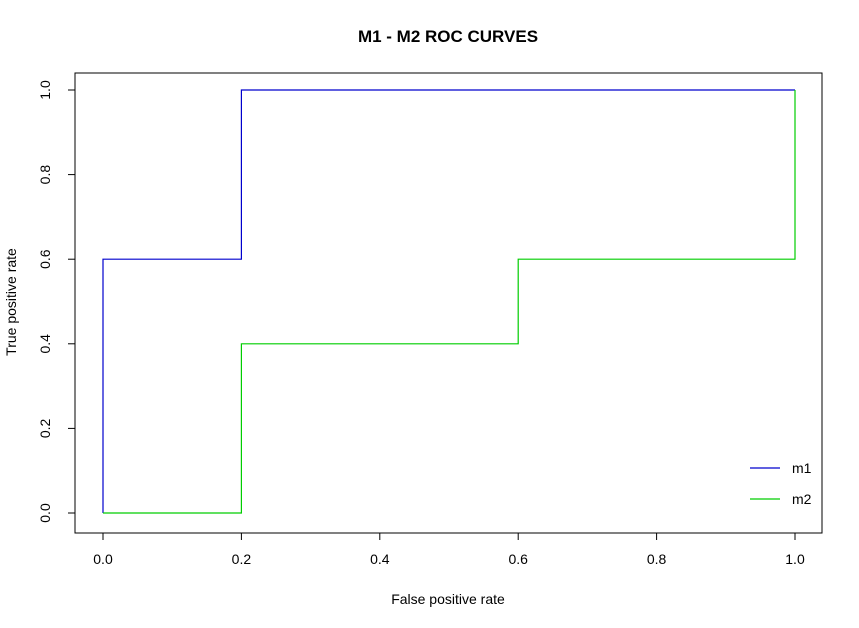 The width and height of the screenshot is (859, 628). What do you see at coordinates (448, 599) in the screenshot?
I see `x-axis-label: False positive rate` at bounding box center [448, 599].